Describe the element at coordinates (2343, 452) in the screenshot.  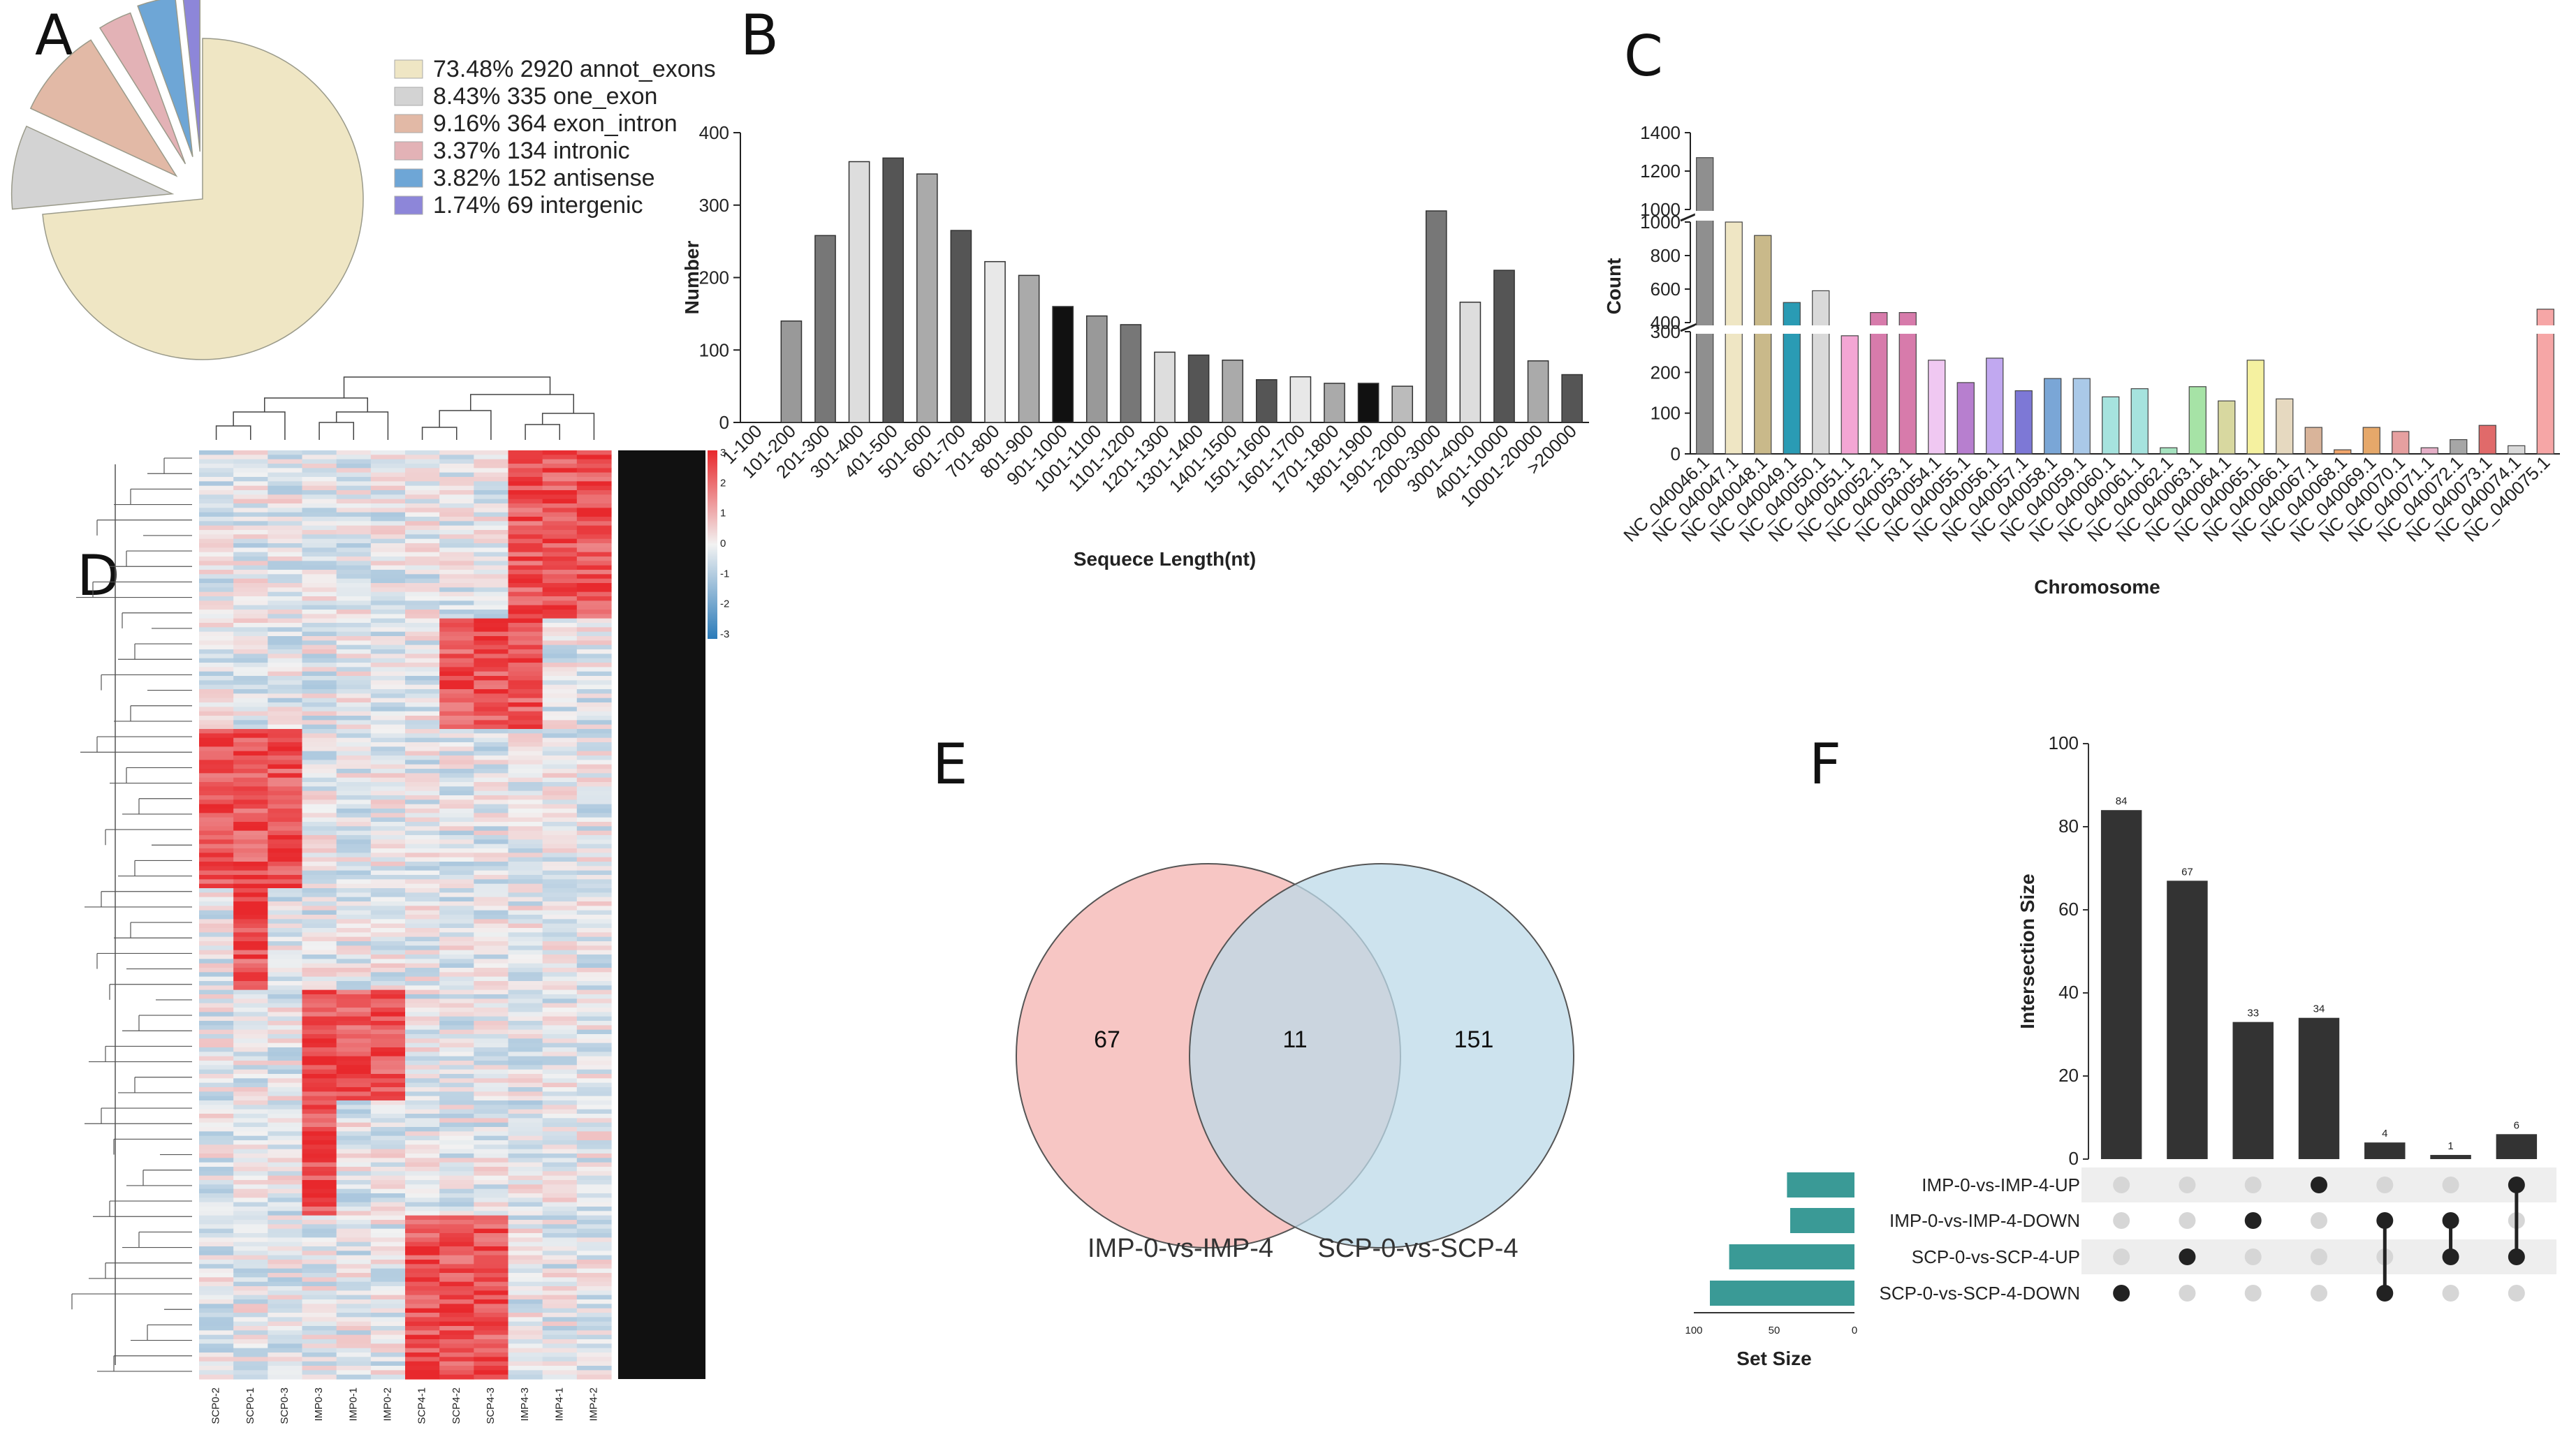
I see `bar-NC_040068.1` at that location.